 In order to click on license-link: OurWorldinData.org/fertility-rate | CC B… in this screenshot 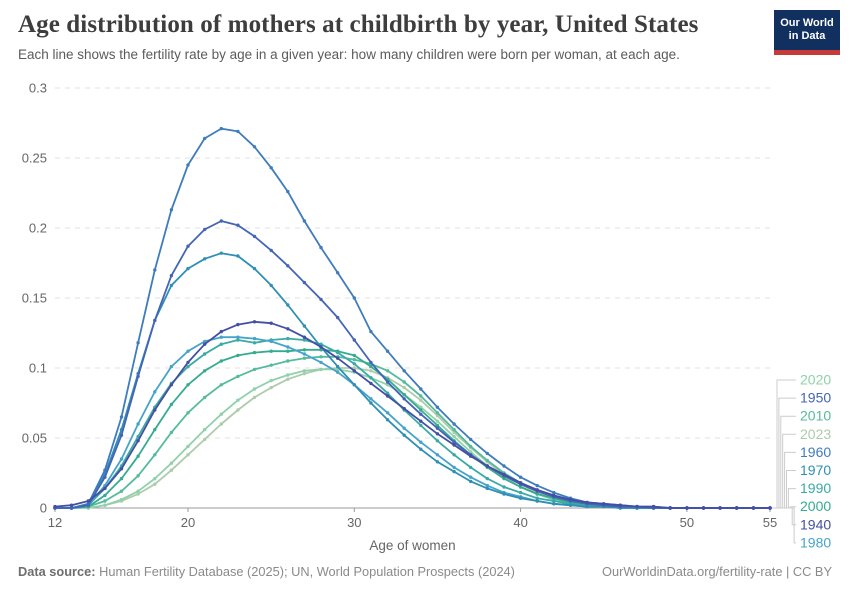, I will do `click(717, 571)`.